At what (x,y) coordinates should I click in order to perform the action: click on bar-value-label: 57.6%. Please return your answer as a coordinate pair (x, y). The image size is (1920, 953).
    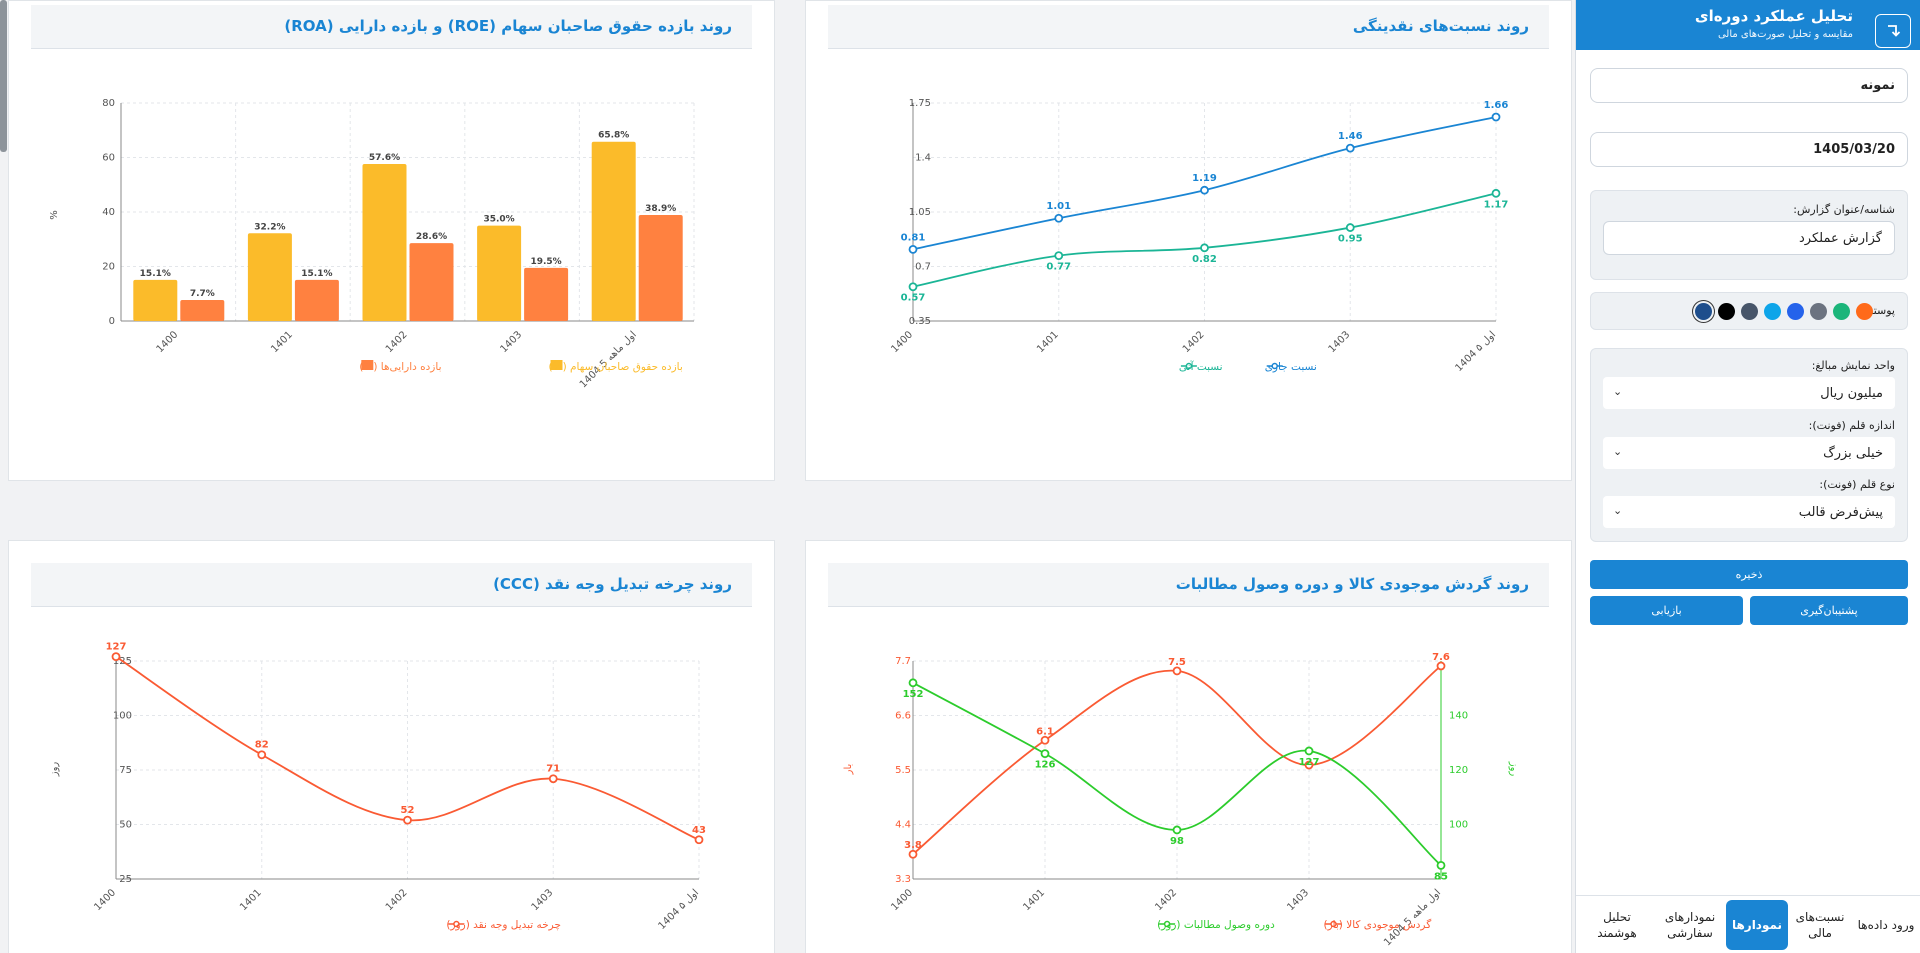
    Looking at the image, I should click on (384, 158).